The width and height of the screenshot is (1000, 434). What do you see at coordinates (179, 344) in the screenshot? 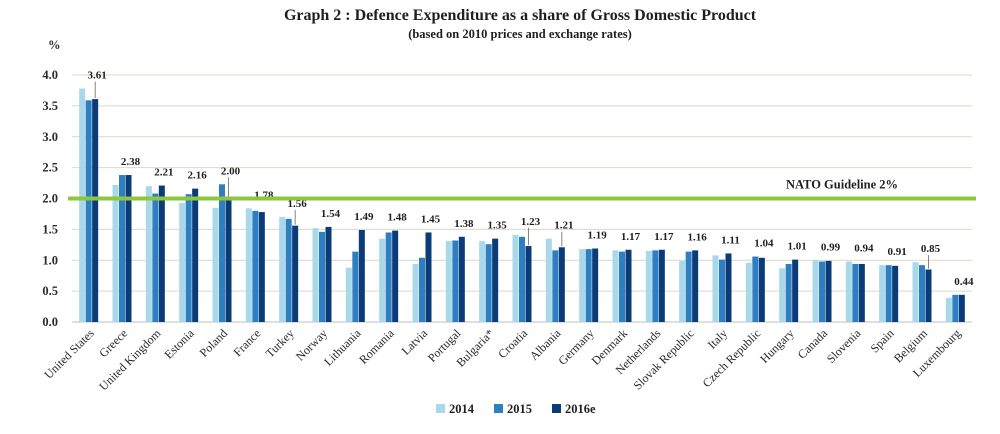
I see `x-tick-label: Estonia` at bounding box center [179, 344].